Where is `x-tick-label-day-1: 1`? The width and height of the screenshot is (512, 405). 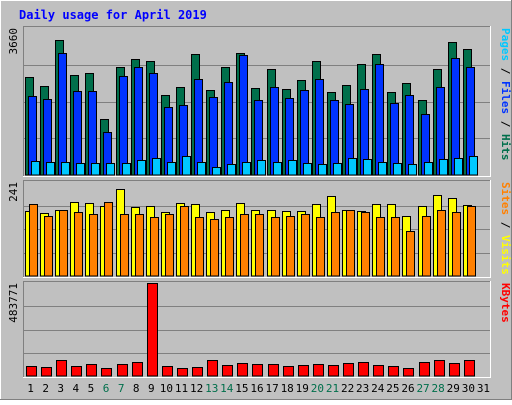 x-tick-label-day-1: 1 is located at coordinates (30, 388).